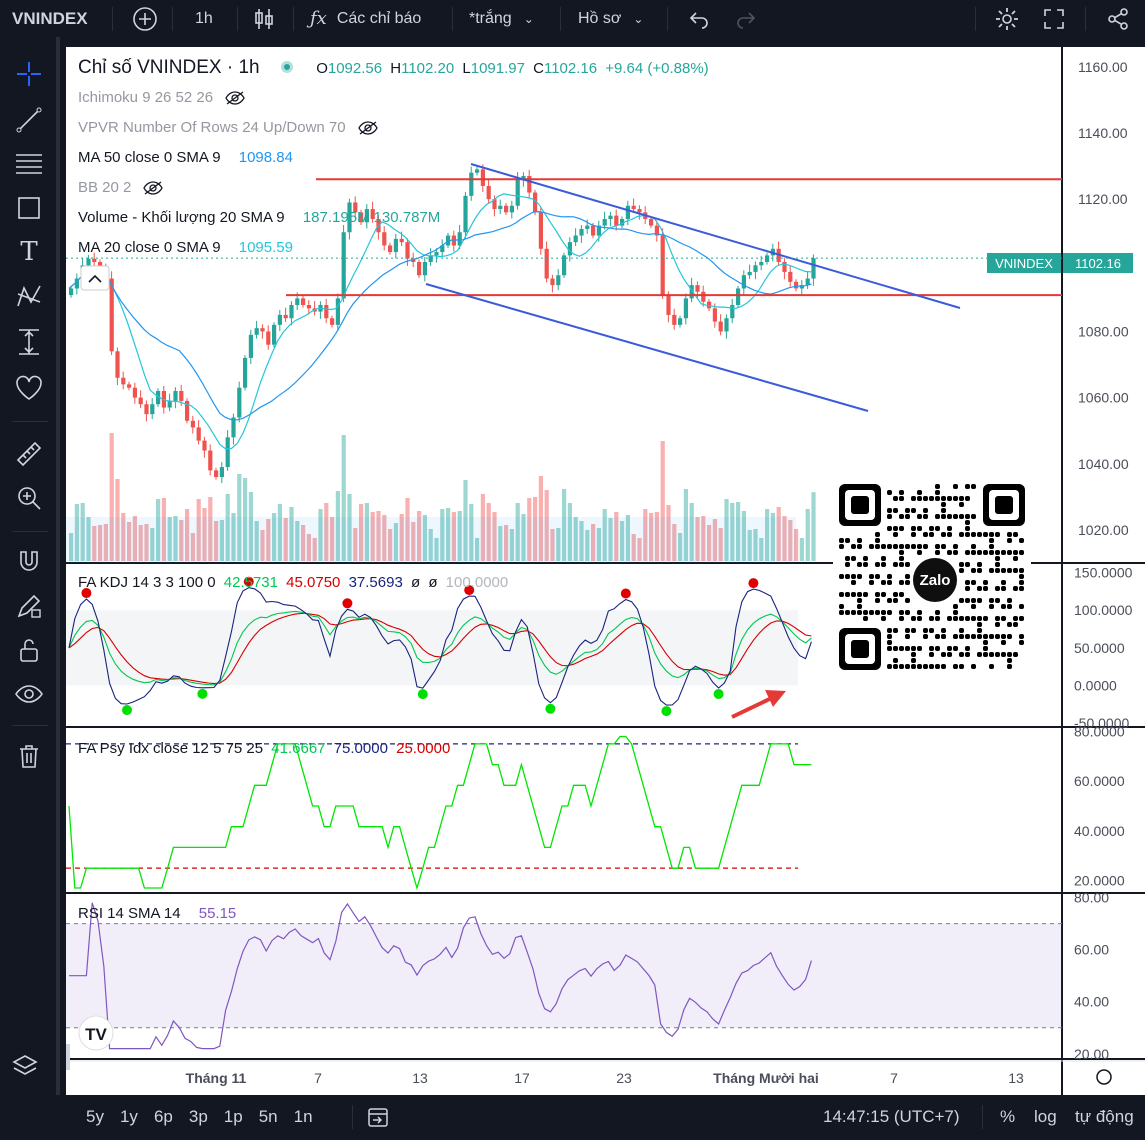  I want to click on range-button-6p: 6p, so click(163, 1116).